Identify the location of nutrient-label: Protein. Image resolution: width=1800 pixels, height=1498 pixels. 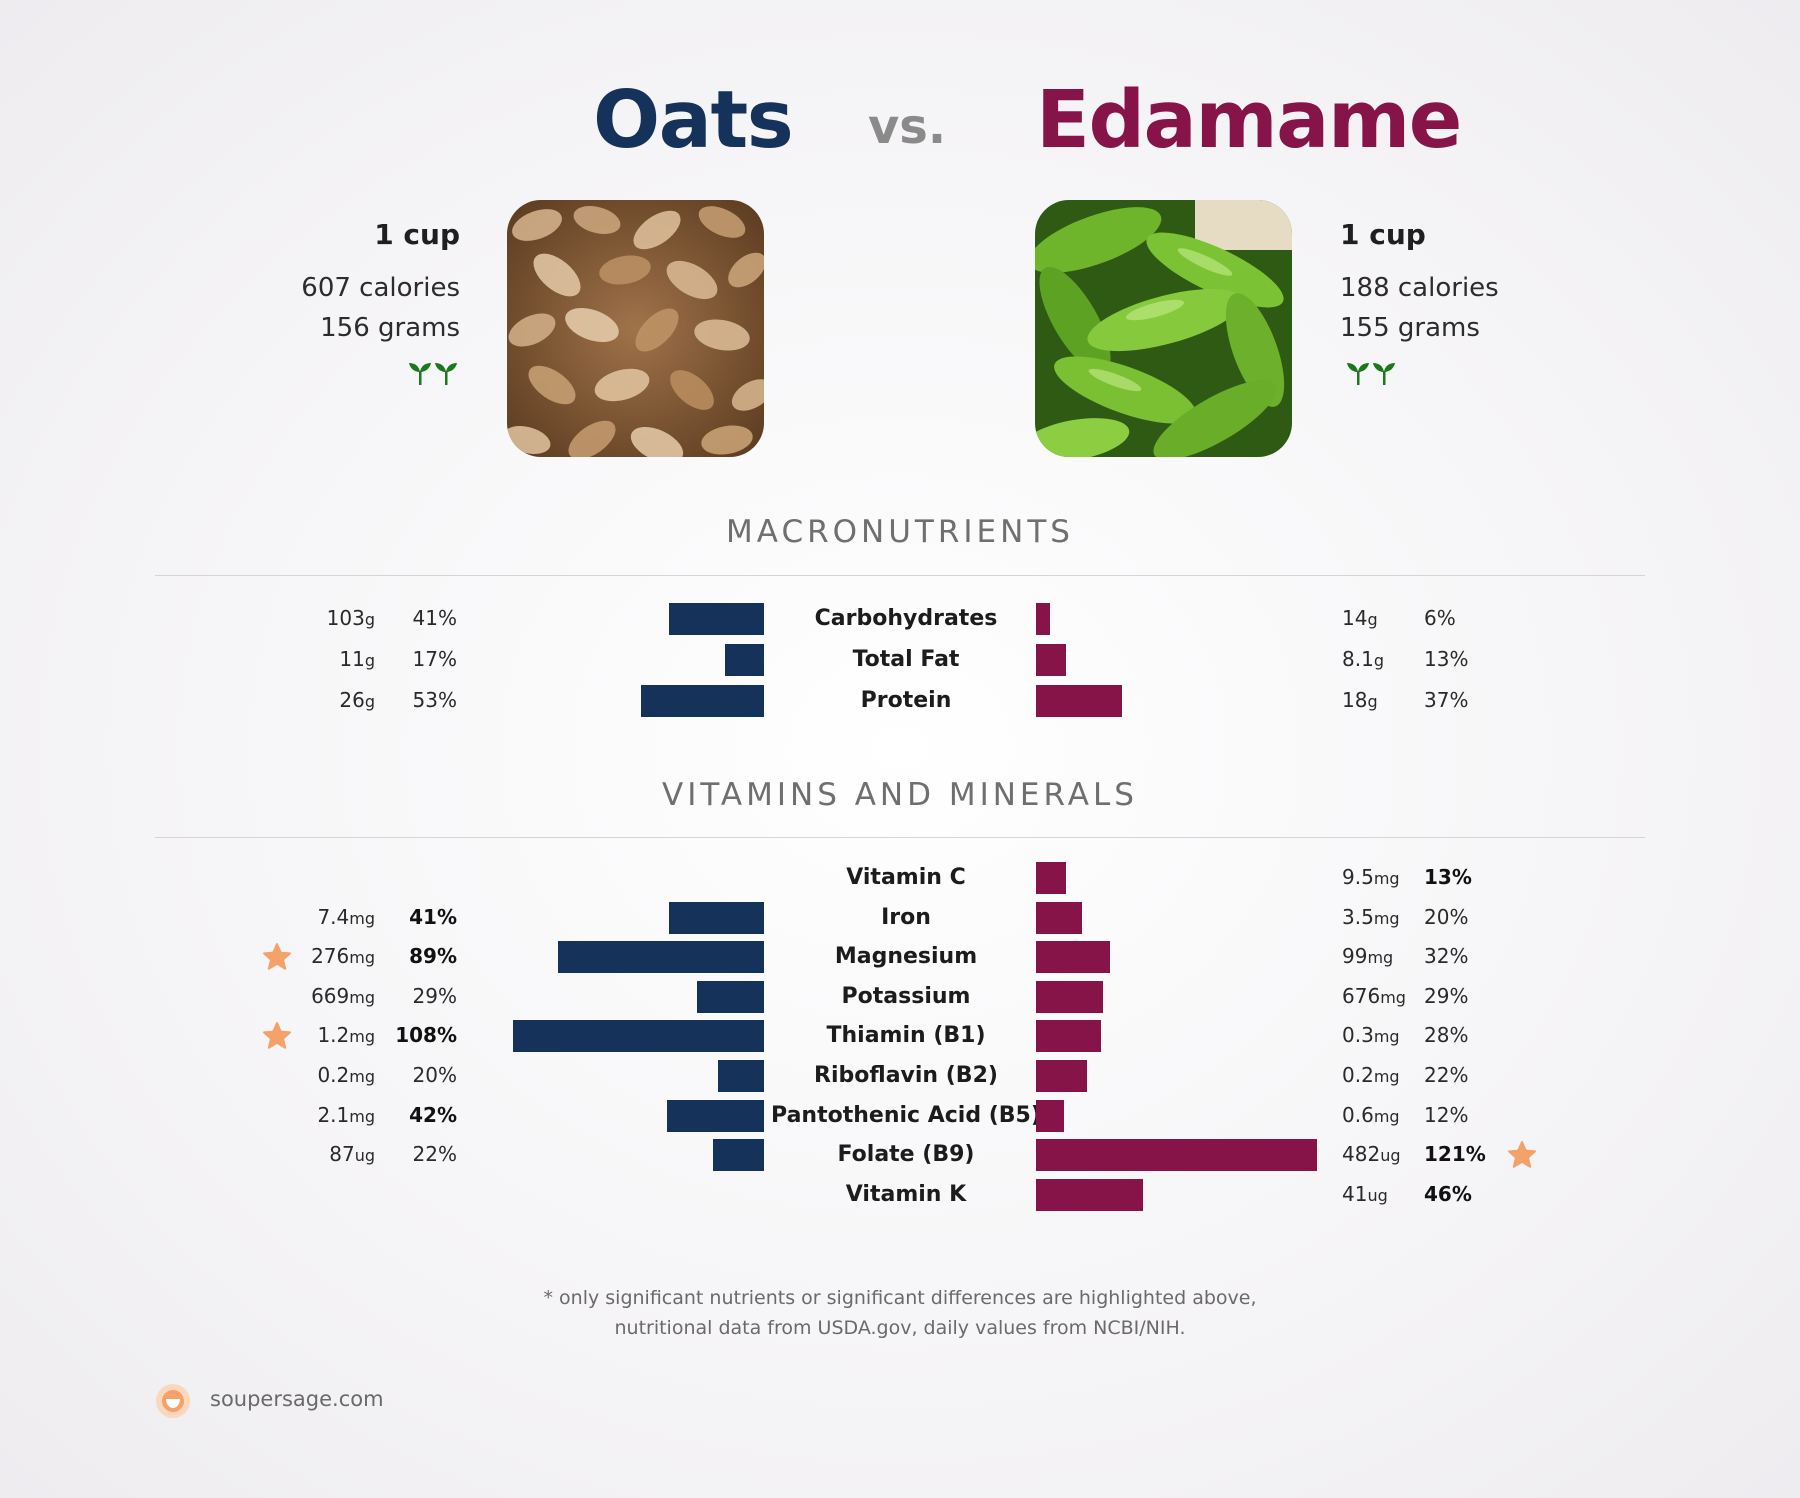
(906, 700).